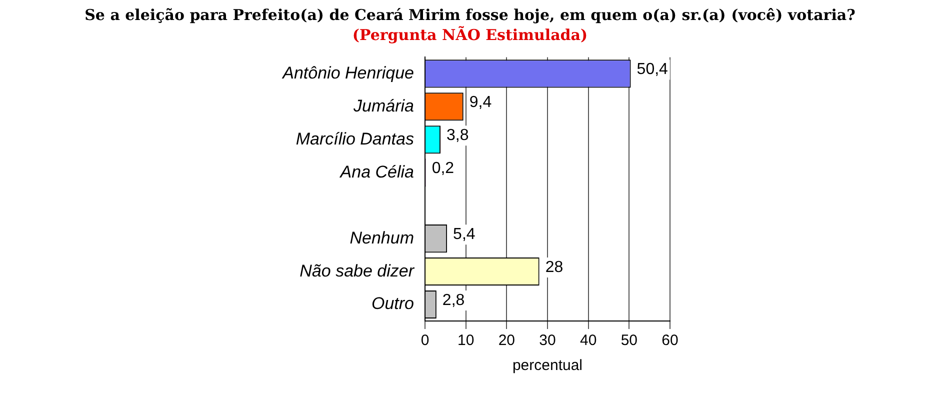  Describe the element at coordinates (453, 300) in the screenshot. I see `data-label: 2,8` at that location.